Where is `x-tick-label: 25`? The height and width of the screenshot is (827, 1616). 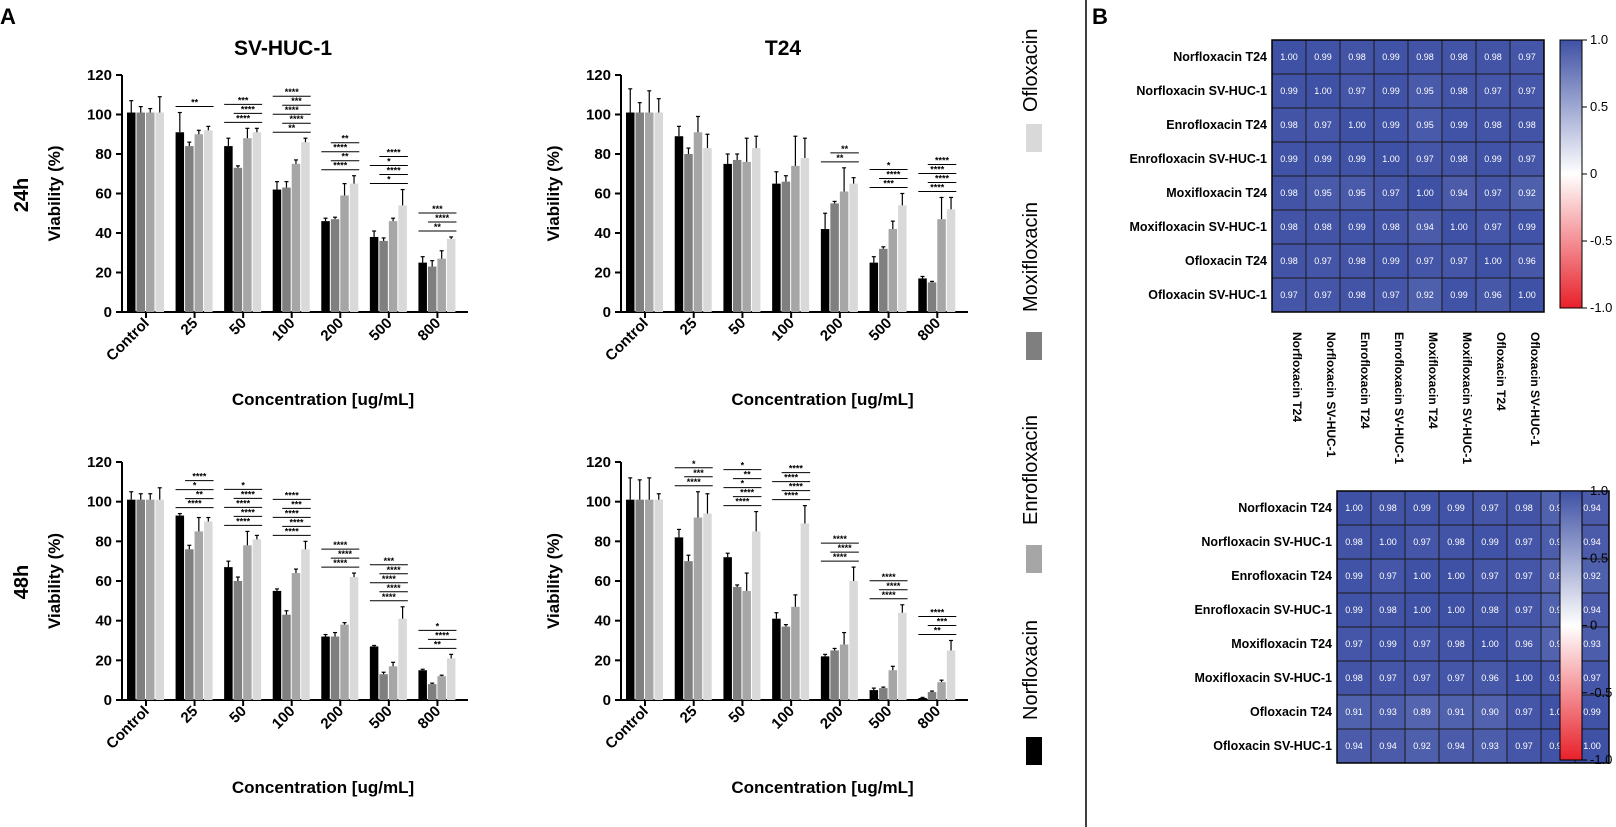
x-tick-label: 25 is located at coordinates (689, 715).